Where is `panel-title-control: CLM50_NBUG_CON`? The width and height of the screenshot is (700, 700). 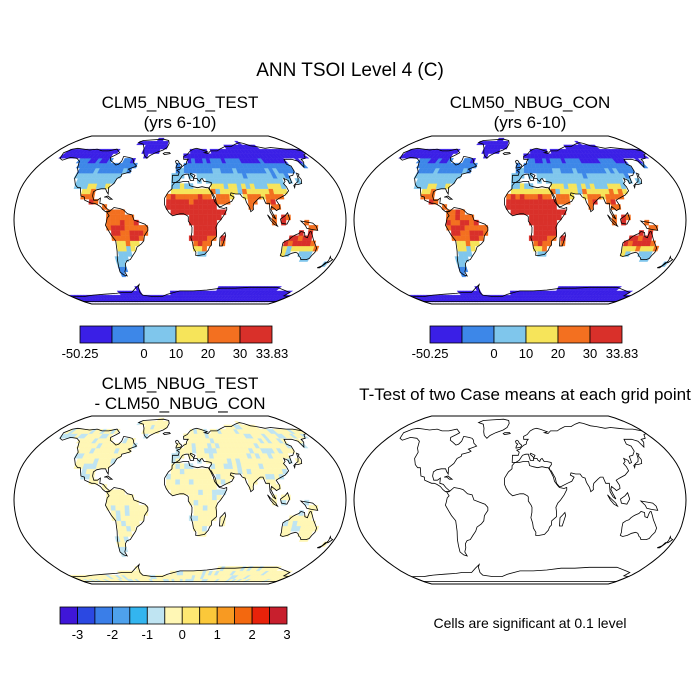 panel-title-control: CLM50_NBUG_CON is located at coordinates (530, 102).